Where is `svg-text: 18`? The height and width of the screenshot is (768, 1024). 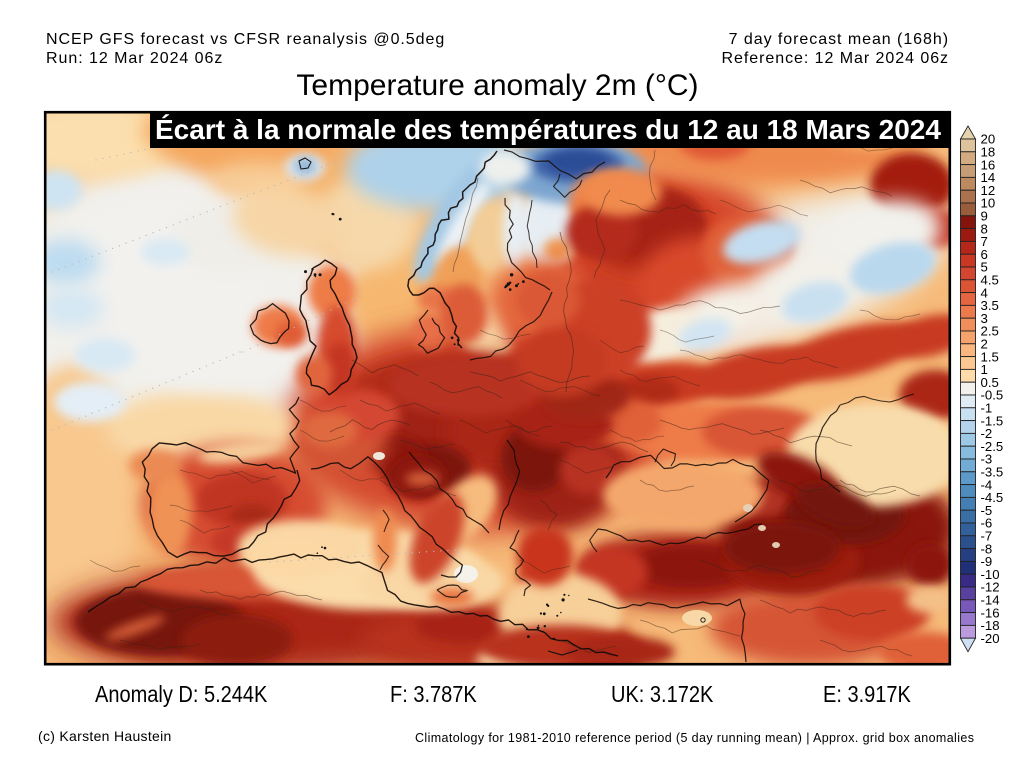 svg-text: 18 is located at coordinates (988, 152).